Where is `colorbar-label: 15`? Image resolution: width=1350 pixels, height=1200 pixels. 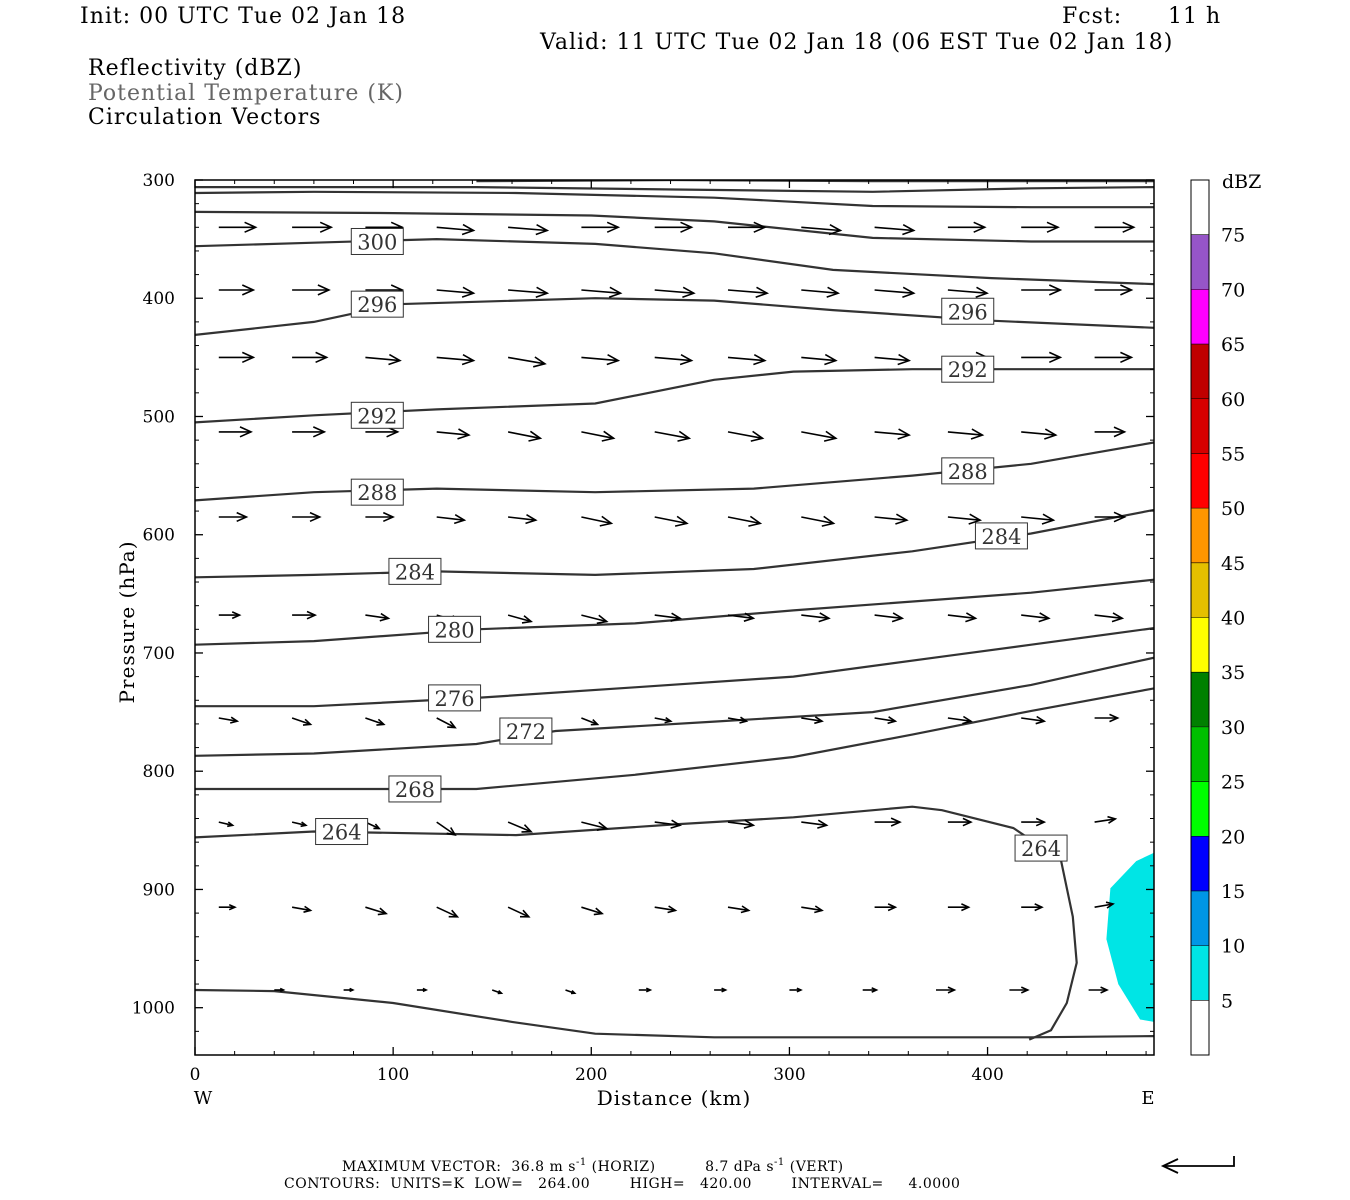 colorbar-label: 15 is located at coordinates (1233, 892).